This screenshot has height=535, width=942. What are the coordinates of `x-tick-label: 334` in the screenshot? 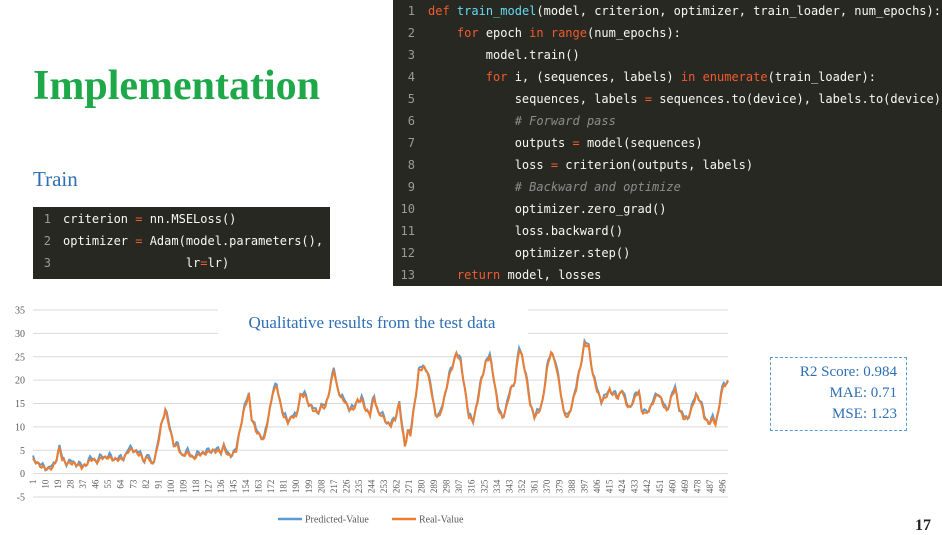 It's located at (497, 486).